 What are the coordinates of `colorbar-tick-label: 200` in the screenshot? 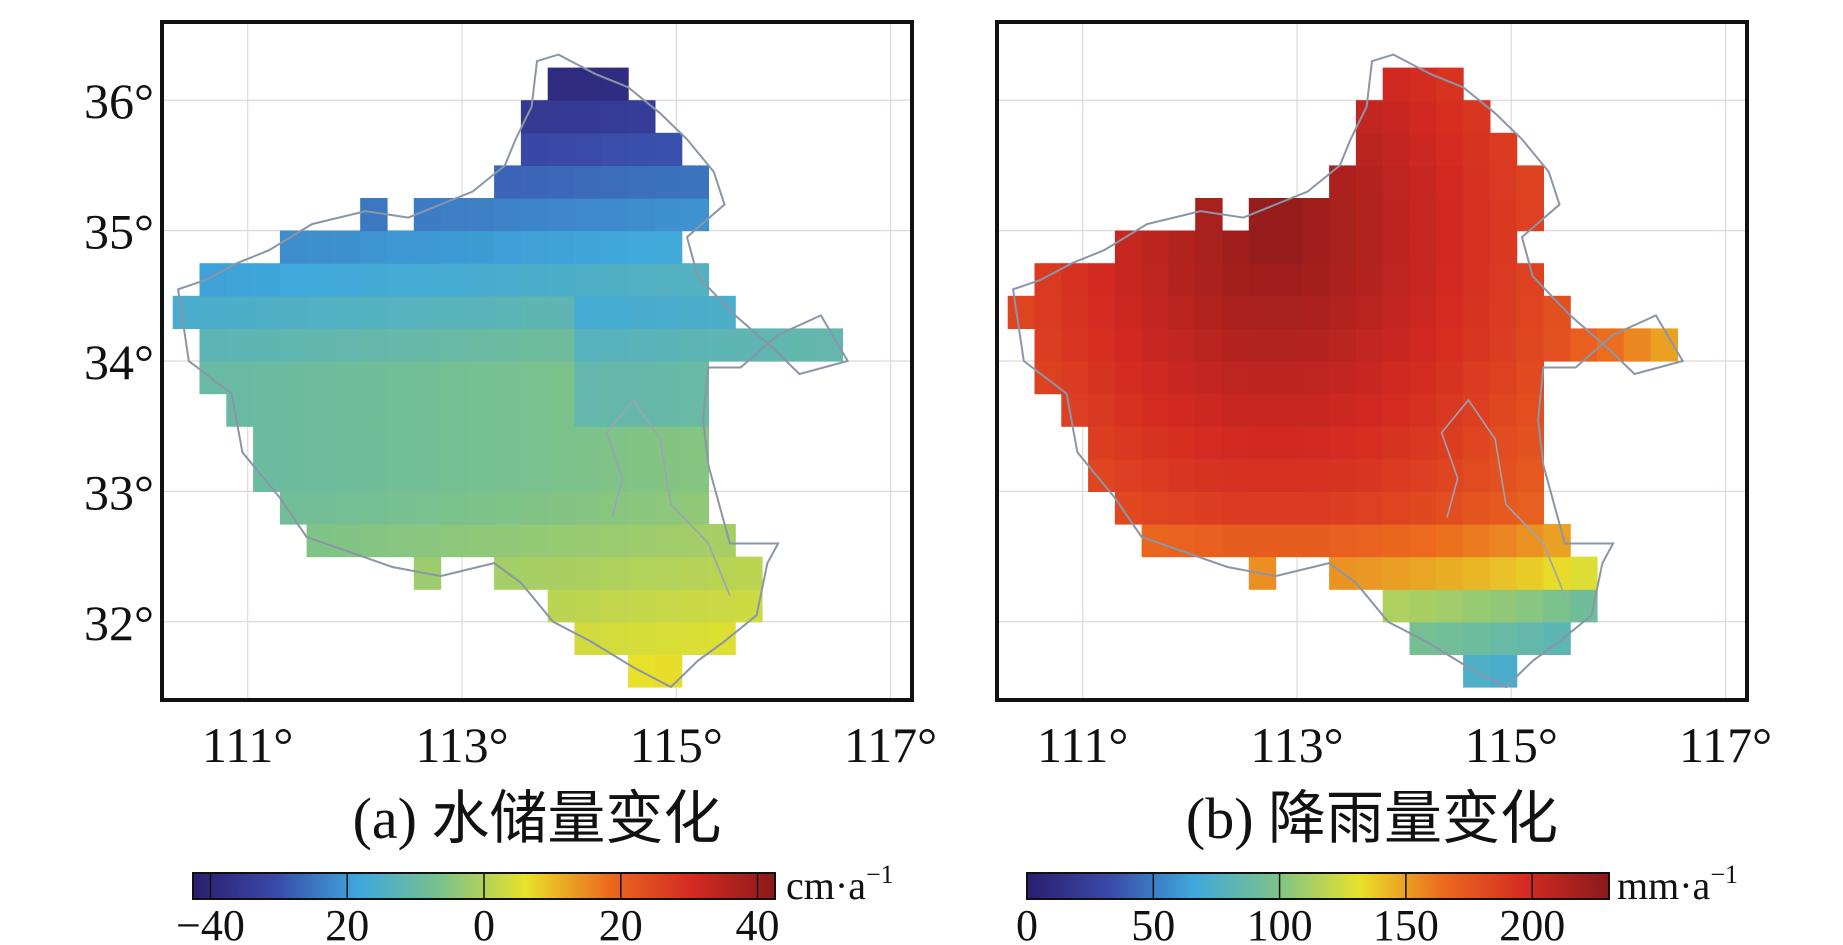 It's located at (1532, 923).